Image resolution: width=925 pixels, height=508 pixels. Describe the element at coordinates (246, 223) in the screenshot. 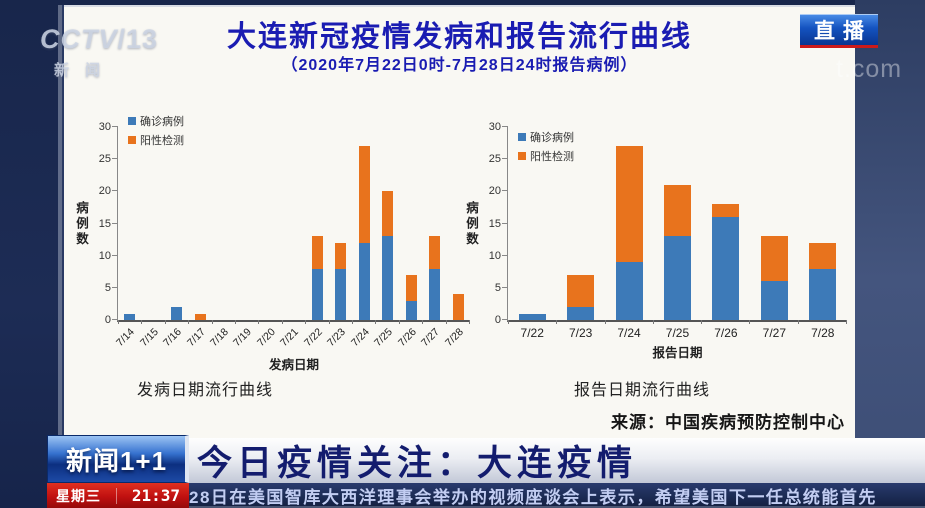

I see `bar-7/19` at that location.